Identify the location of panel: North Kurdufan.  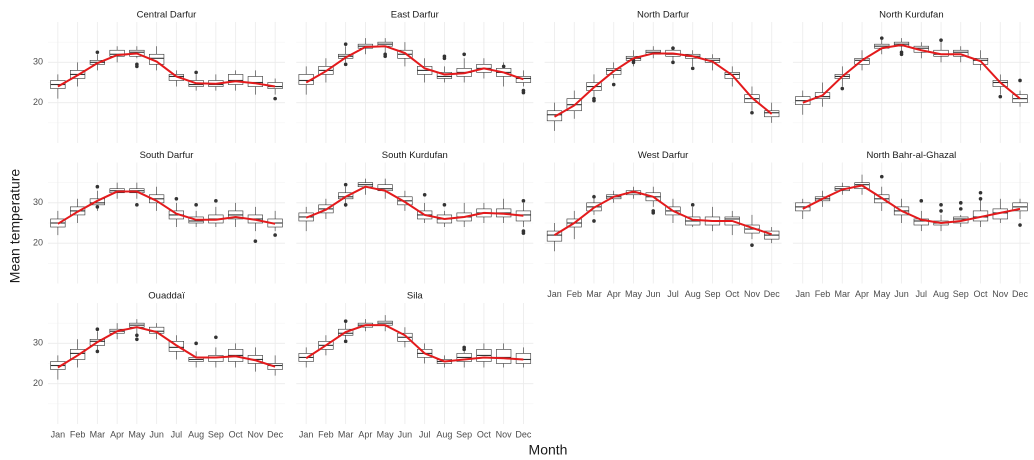
(911, 76).